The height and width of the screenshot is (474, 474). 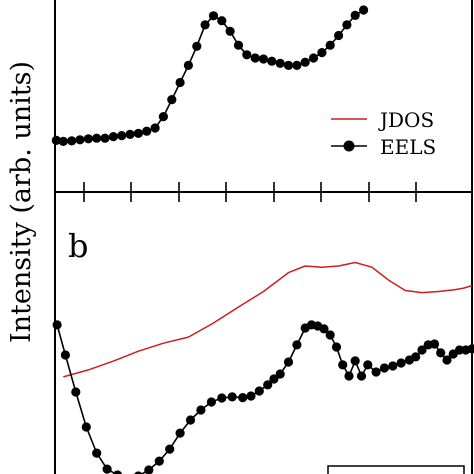 What do you see at coordinates (383, 133) in the screenshot?
I see `legend: JDOS EELS` at bounding box center [383, 133].